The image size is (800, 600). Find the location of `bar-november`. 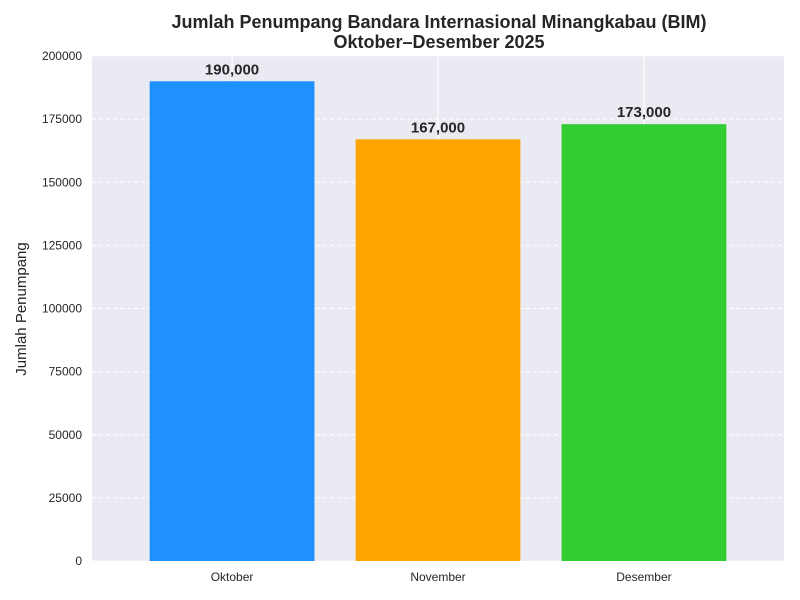

bar-november is located at coordinates (438, 350).